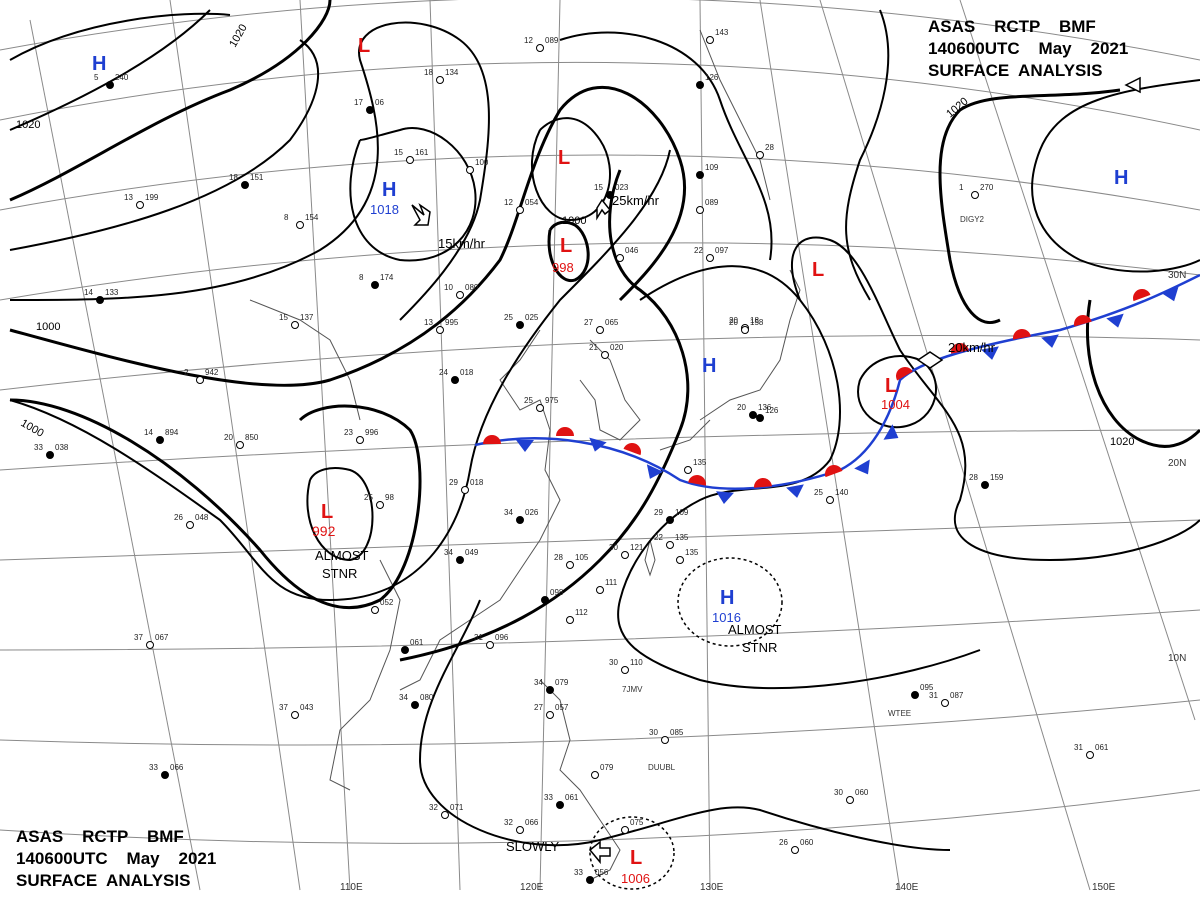  I want to click on station-plot: 28 105, so click(571, 561).